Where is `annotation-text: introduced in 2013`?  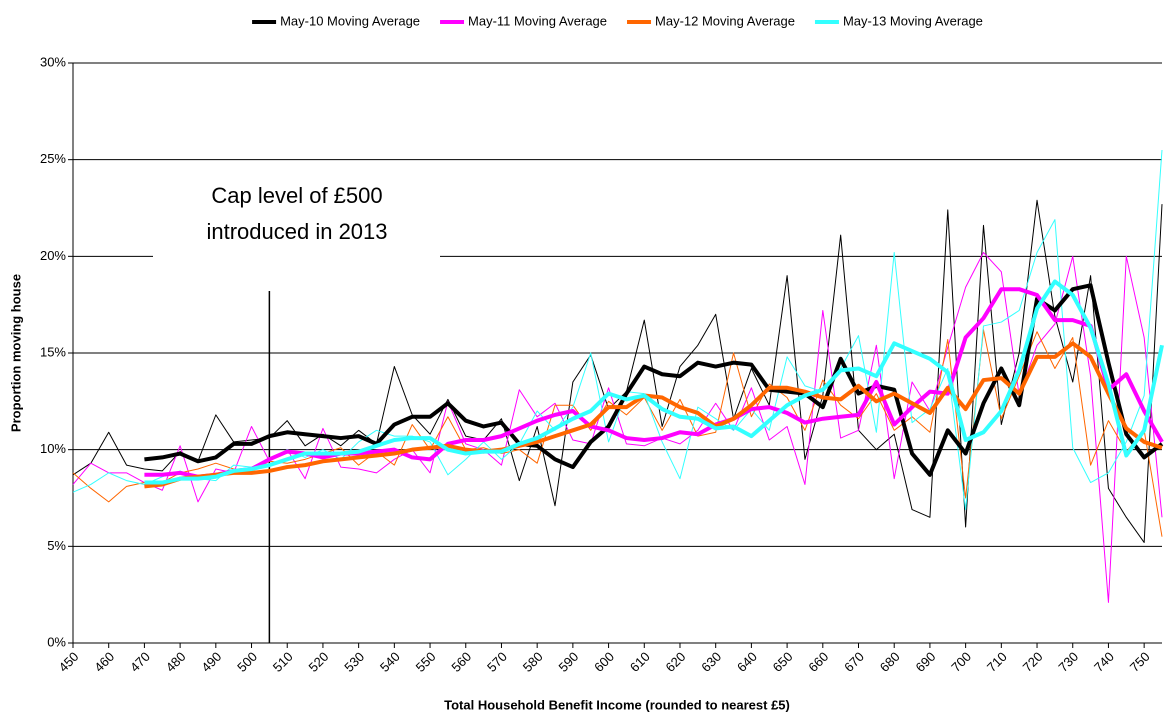 annotation-text: introduced in 2013 is located at coordinates (296, 231).